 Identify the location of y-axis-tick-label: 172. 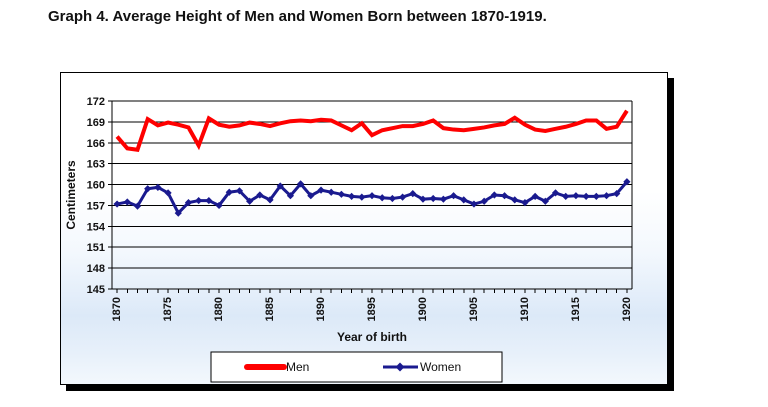
(96, 102).